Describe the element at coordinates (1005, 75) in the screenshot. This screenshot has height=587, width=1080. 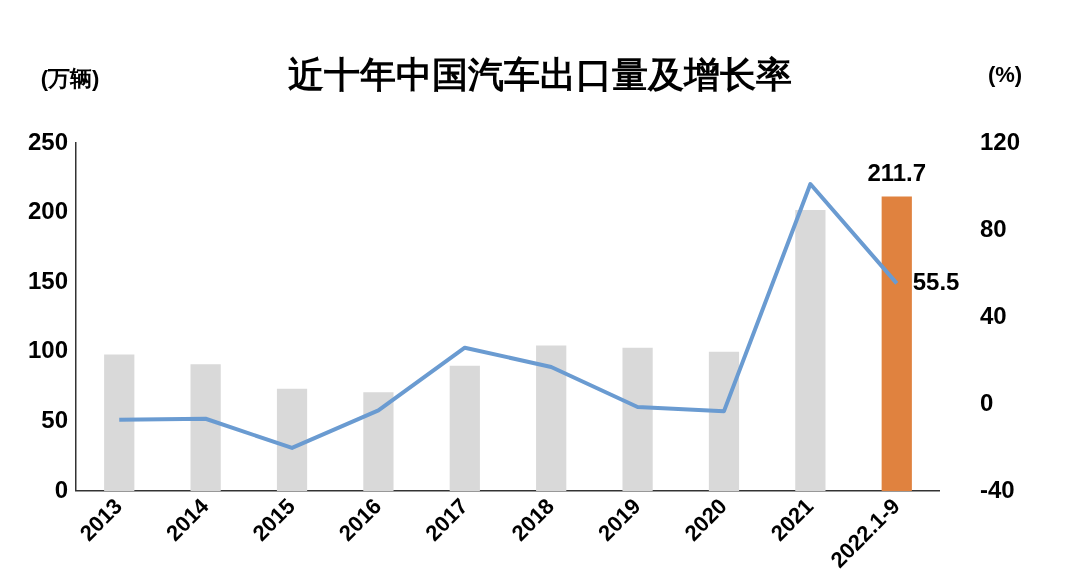
I see `y2-axis-title: (%)` at that location.